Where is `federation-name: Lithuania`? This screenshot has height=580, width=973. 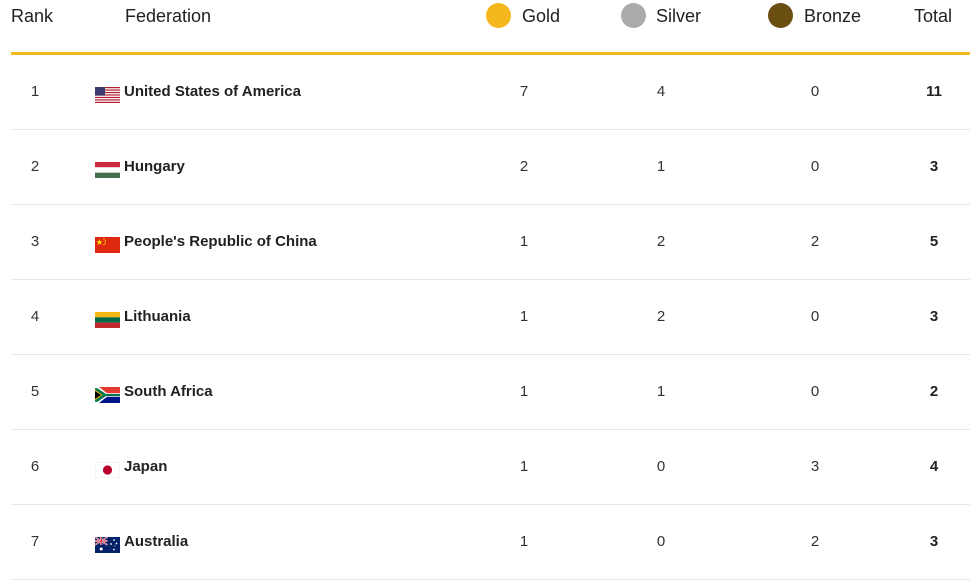 federation-name: Lithuania is located at coordinates (157, 316).